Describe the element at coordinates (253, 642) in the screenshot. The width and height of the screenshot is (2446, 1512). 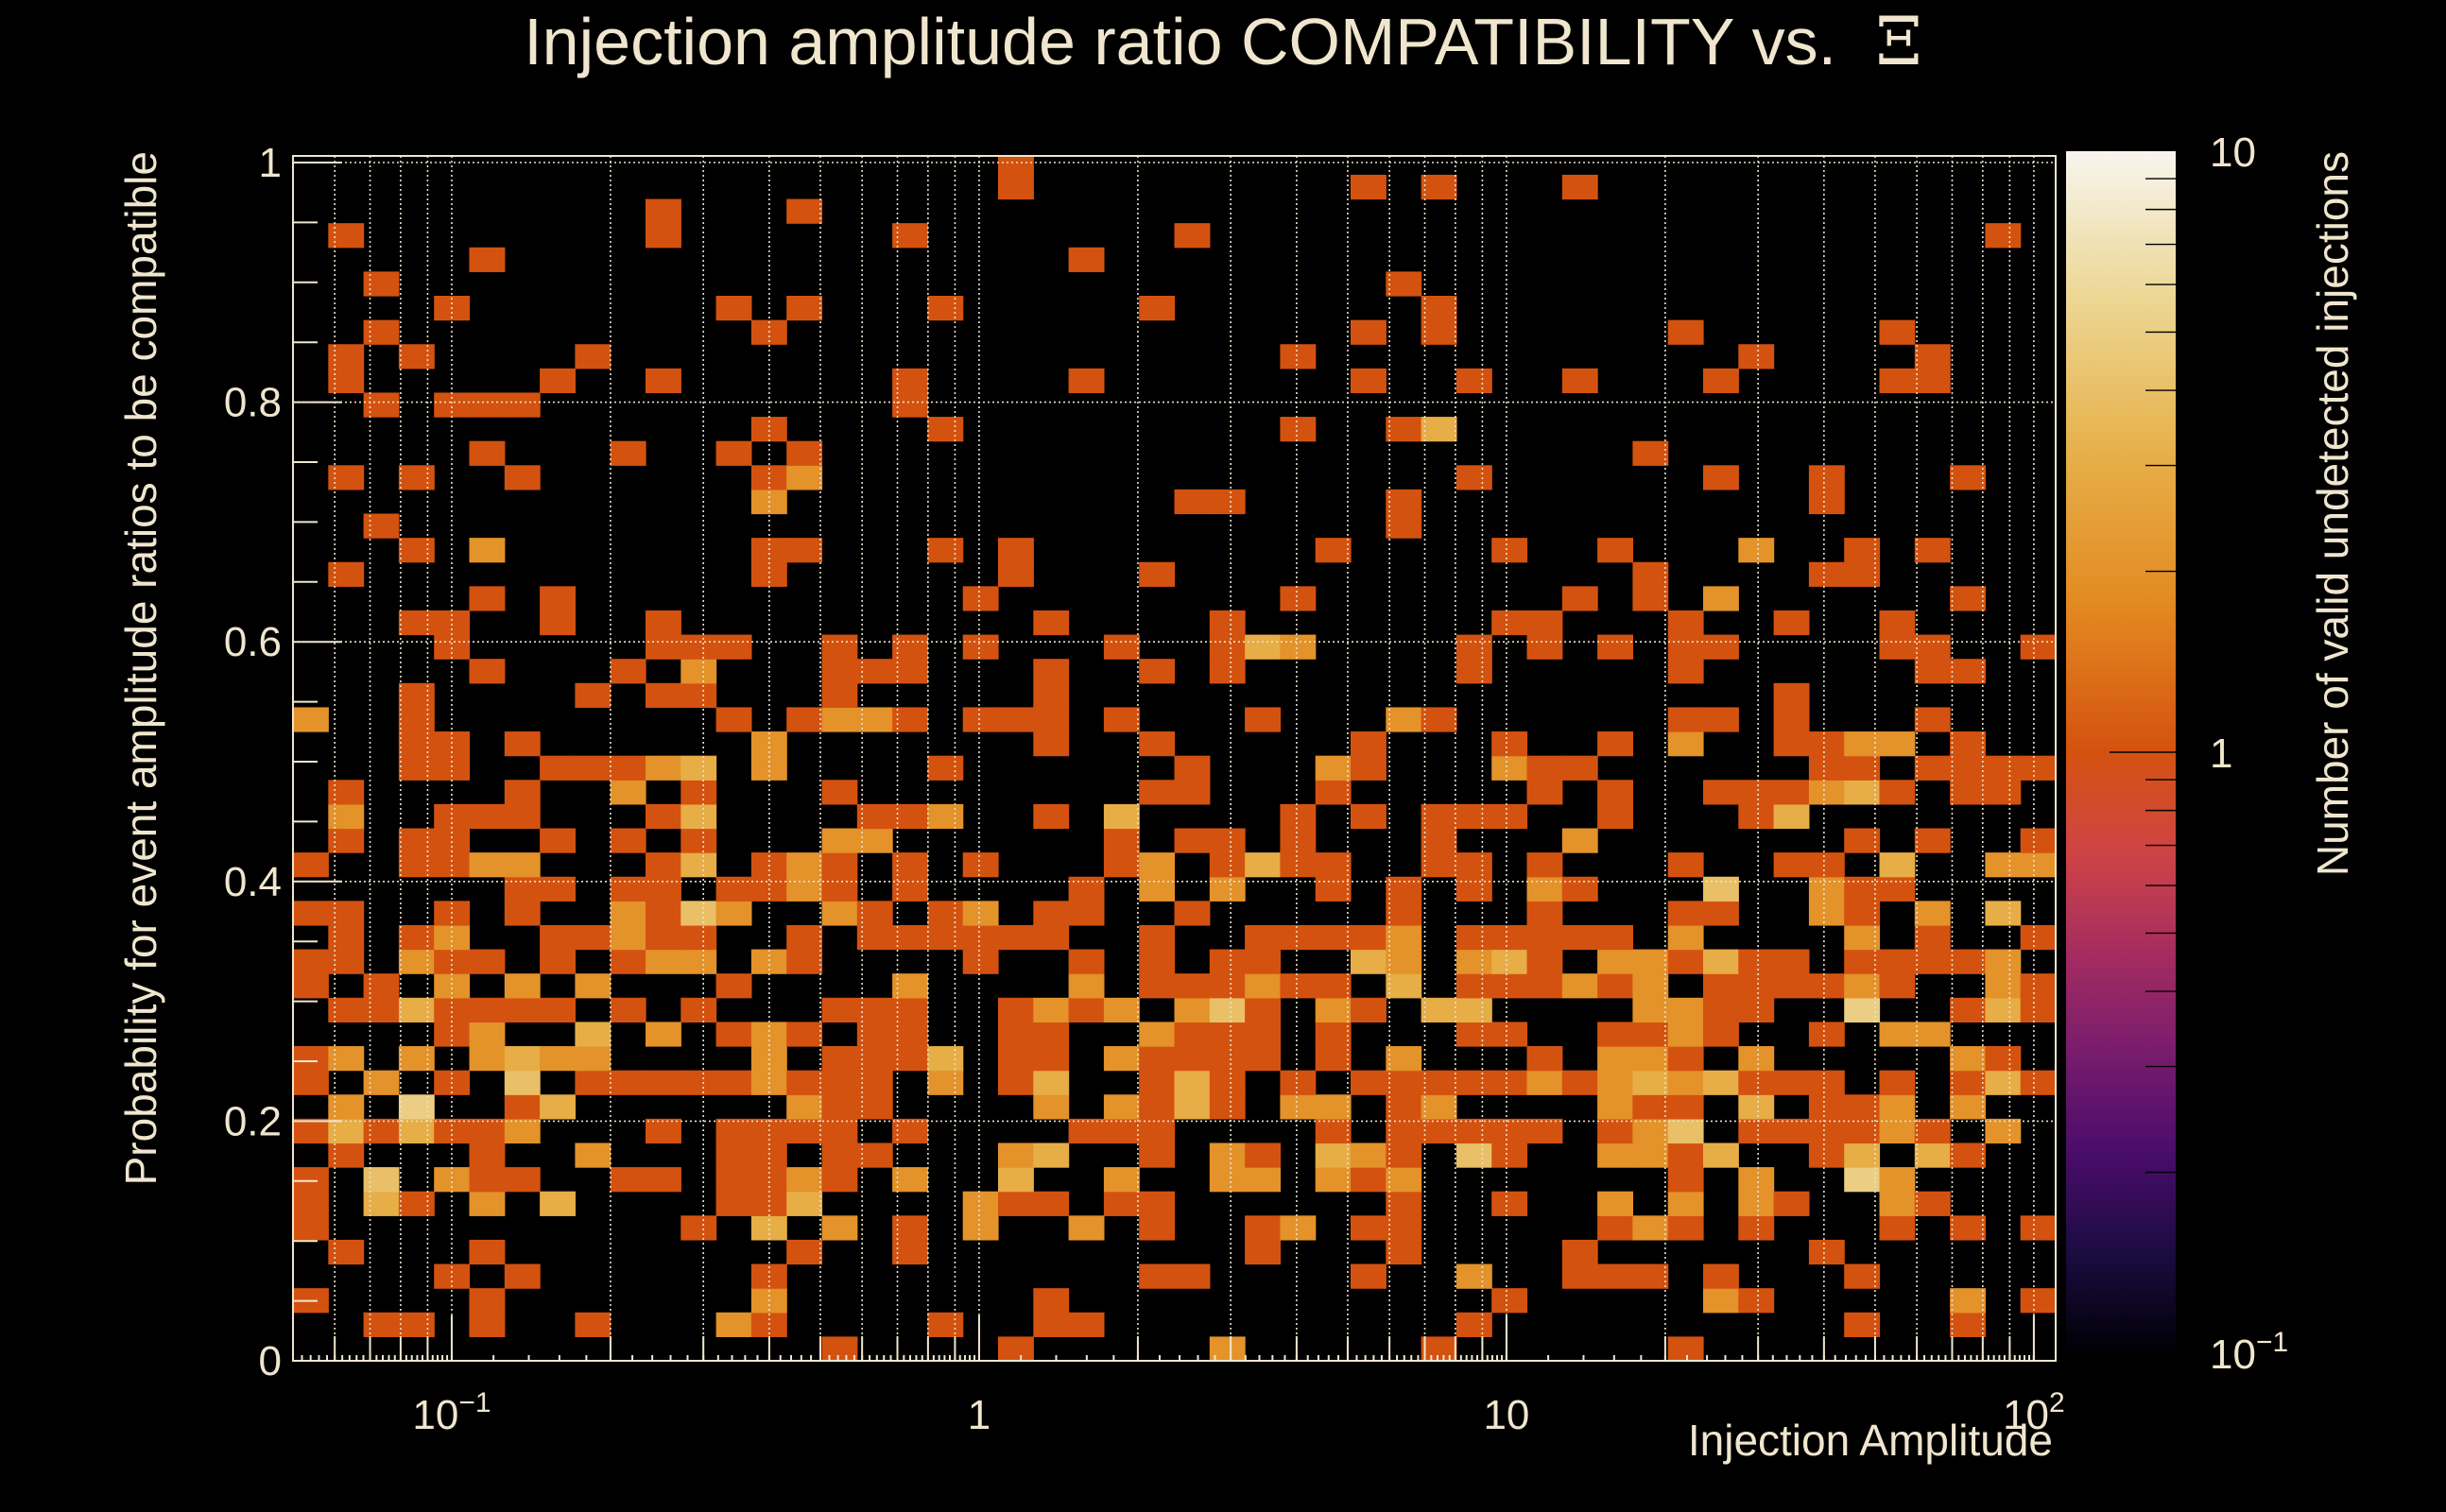
I see `y-tick-label: 0.6` at that location.